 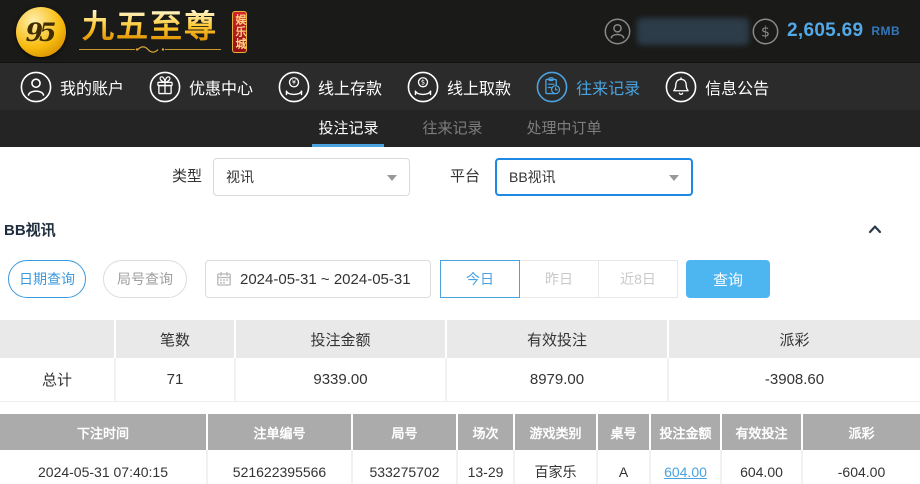 I want to click on round-id-cell: 533275702, so click(x=405, y=467).